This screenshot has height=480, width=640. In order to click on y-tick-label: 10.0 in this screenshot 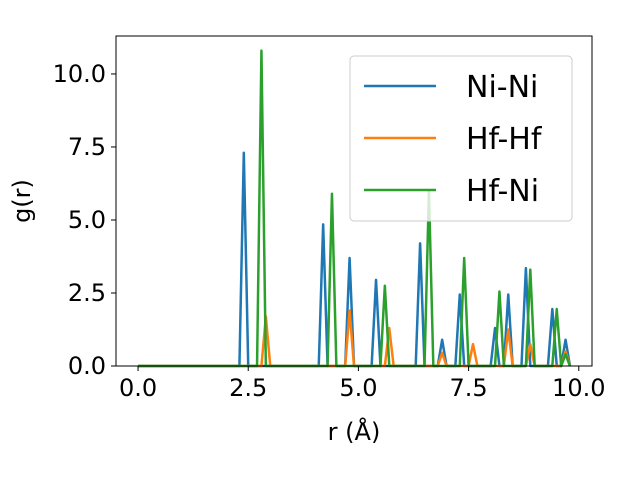, I will do `click(79, 74)`.